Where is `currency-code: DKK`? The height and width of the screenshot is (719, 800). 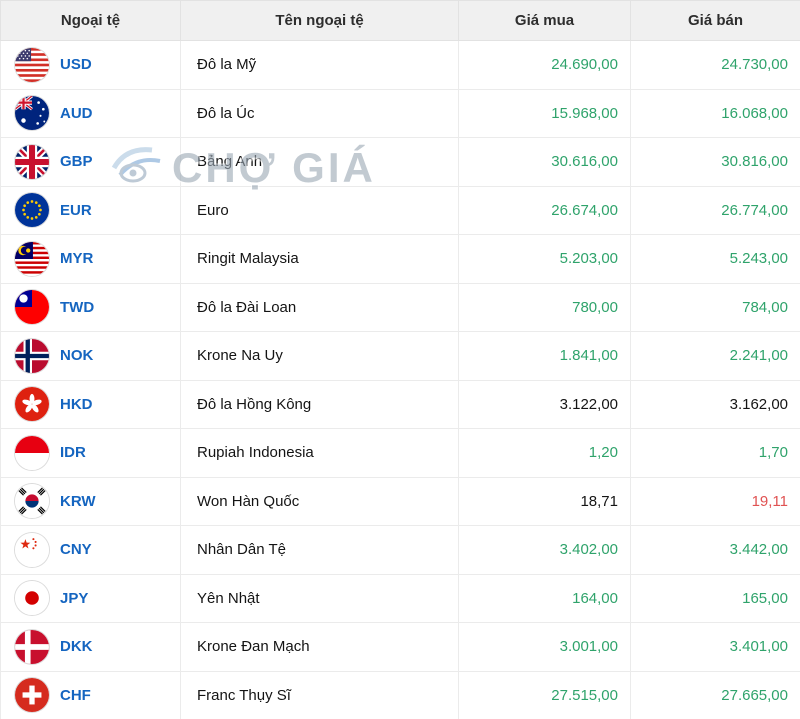
currency-code: DKK is located at coordinates (76, 647).